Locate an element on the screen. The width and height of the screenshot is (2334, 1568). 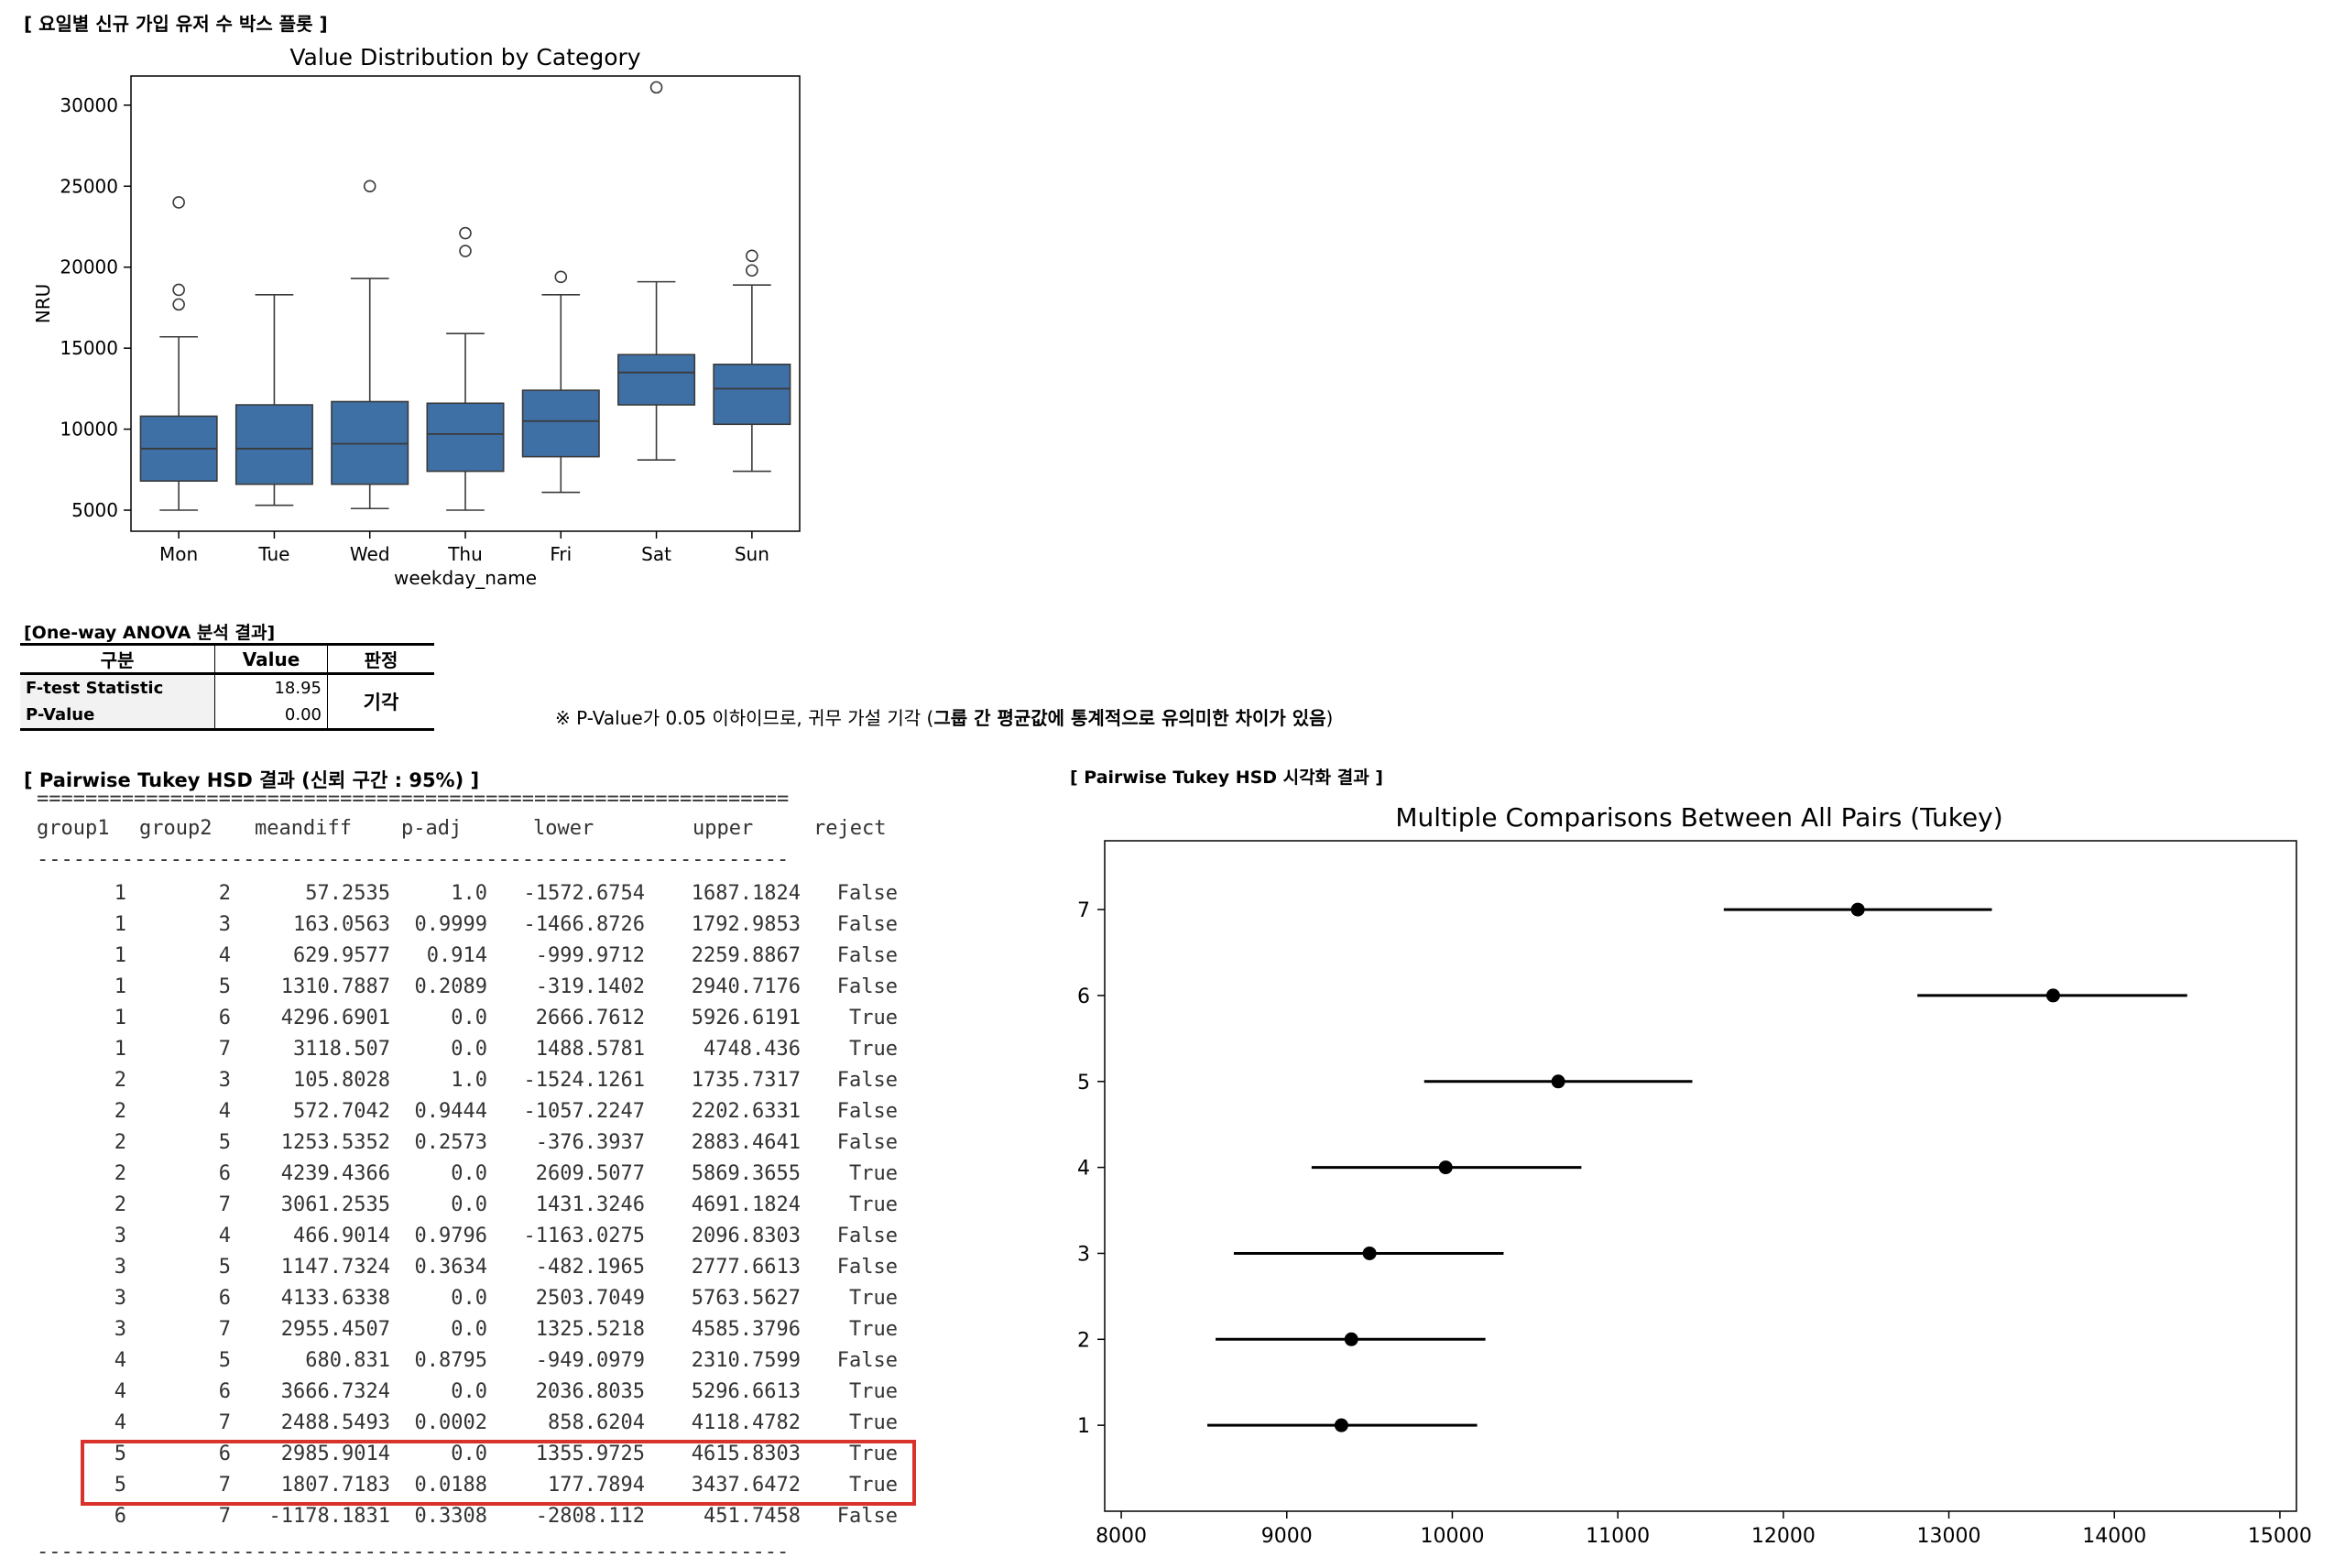
anova-row-ftest: F-test Statistic 18.95 기각 is located at coordinates (227, 693).